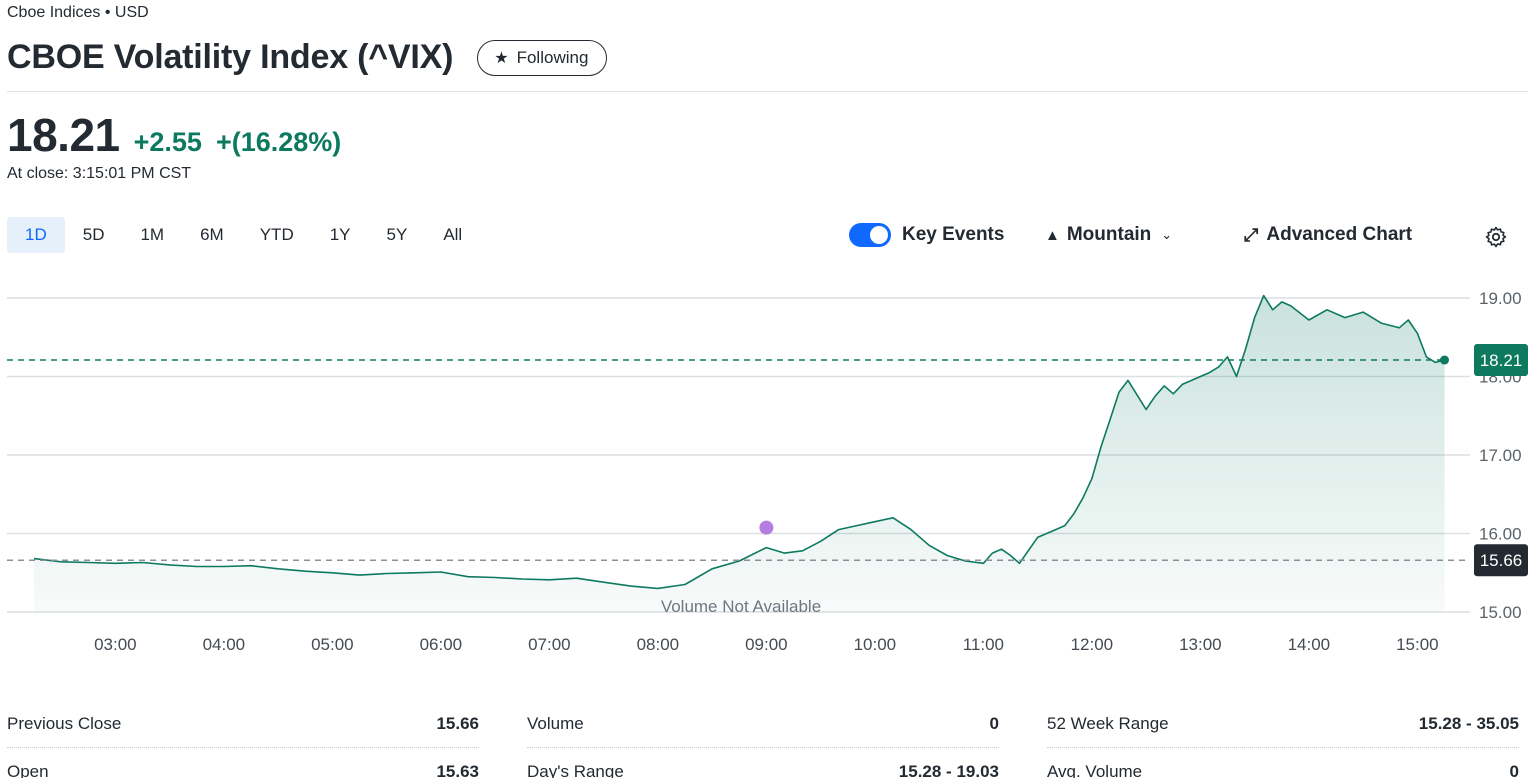 Image resolution: width=1532 pixels, height=778 pixels. Describe the element at coordinates (1500, 455) in the screenshot. I see `y-tick-label: 17.00` at that location.